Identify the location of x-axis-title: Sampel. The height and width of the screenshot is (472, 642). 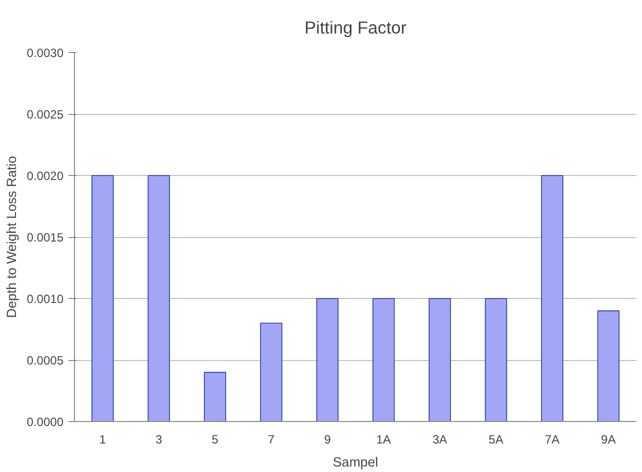
(355, 462).